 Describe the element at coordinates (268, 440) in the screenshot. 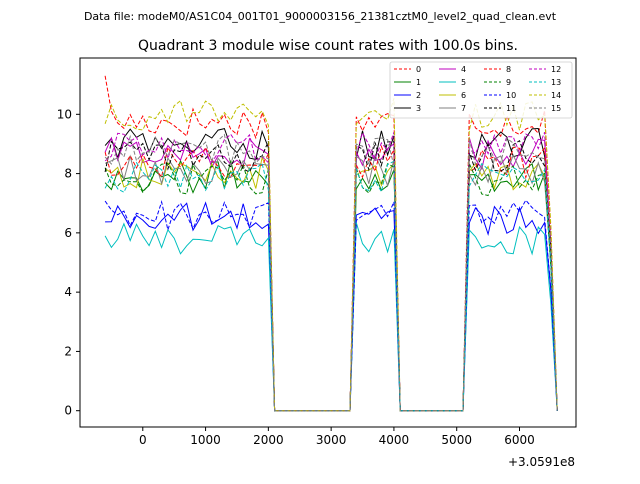

I see `x-tick-label: 2000` at that location.